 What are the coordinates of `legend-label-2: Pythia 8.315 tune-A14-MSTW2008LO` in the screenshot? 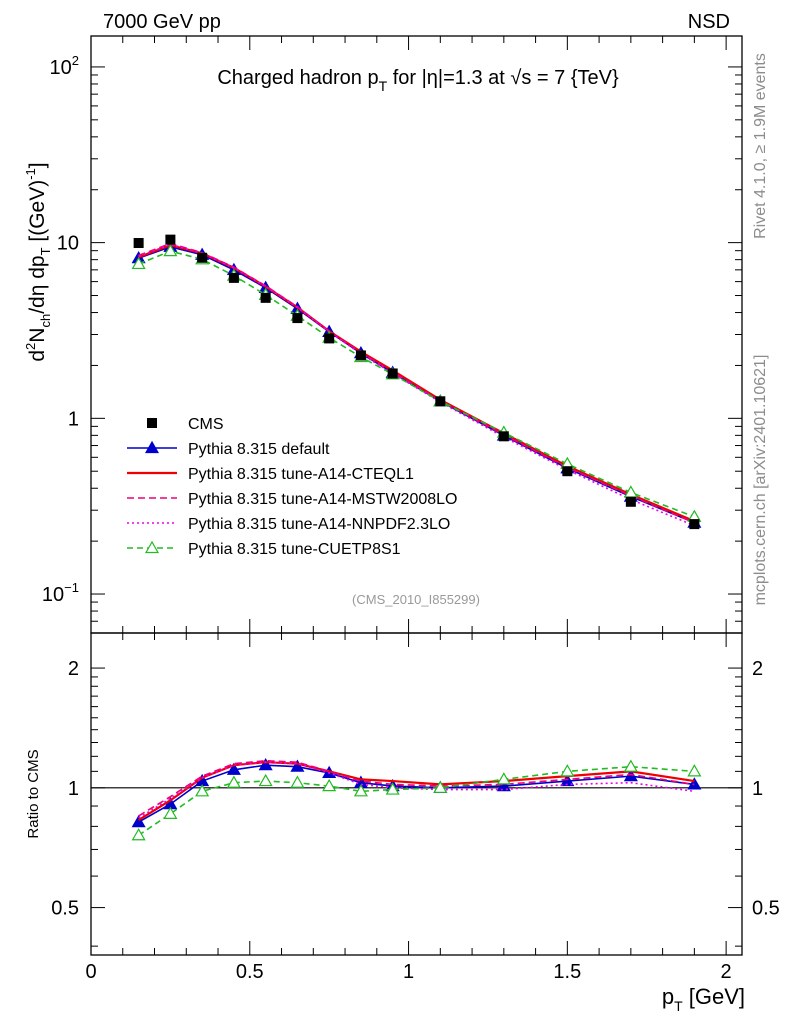 It's located at (322, 499).